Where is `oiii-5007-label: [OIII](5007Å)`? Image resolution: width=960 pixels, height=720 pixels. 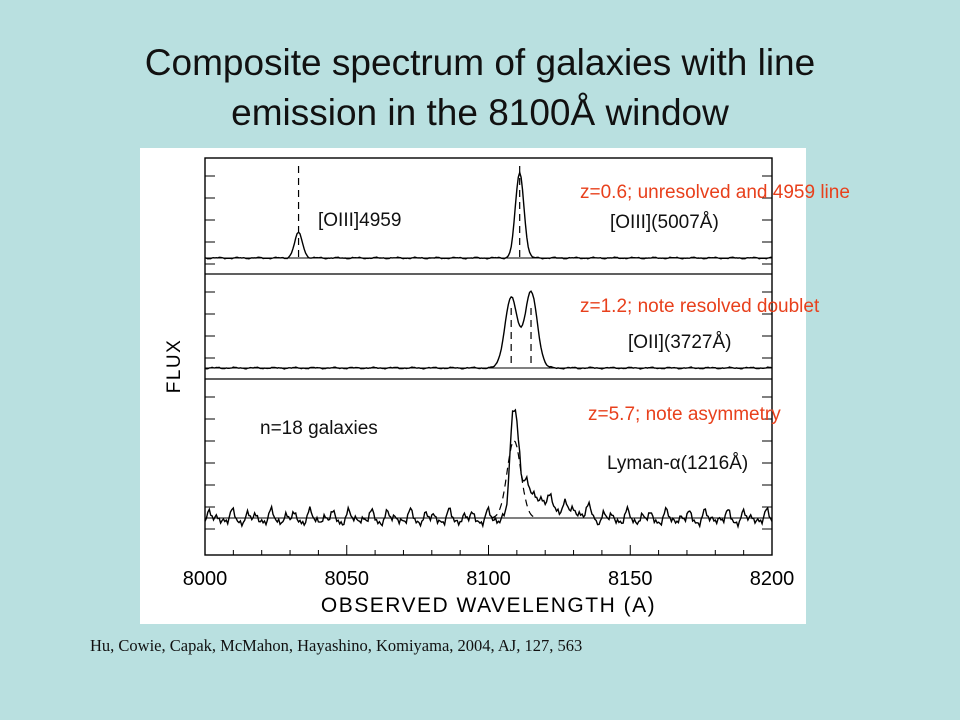 oiii-5007-label: [OIII](5007Å) is located at coordinates (664, 222).